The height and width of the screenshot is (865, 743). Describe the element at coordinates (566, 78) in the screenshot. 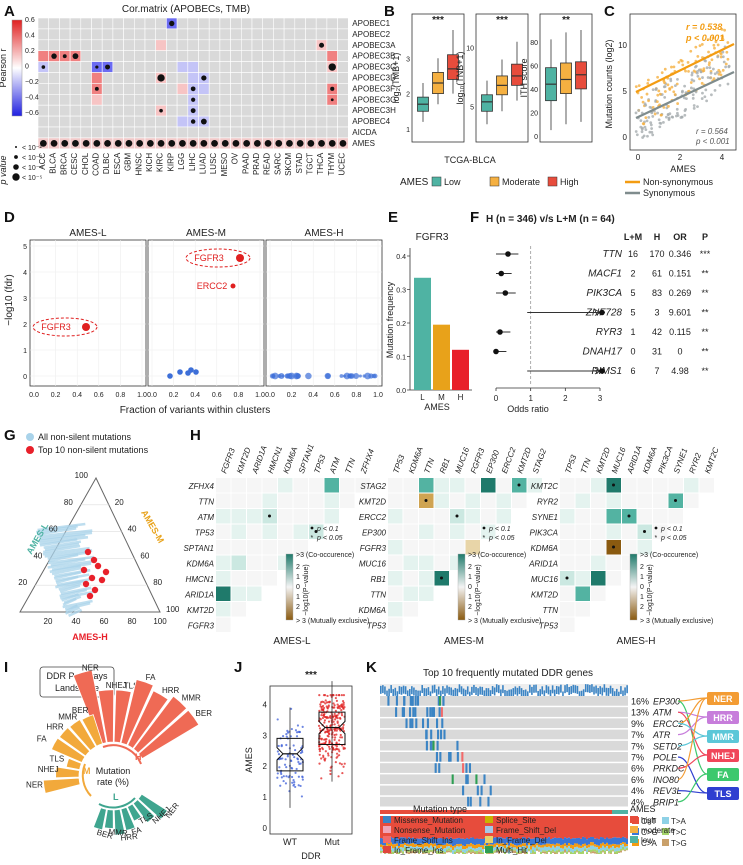

I see `box` at that location.